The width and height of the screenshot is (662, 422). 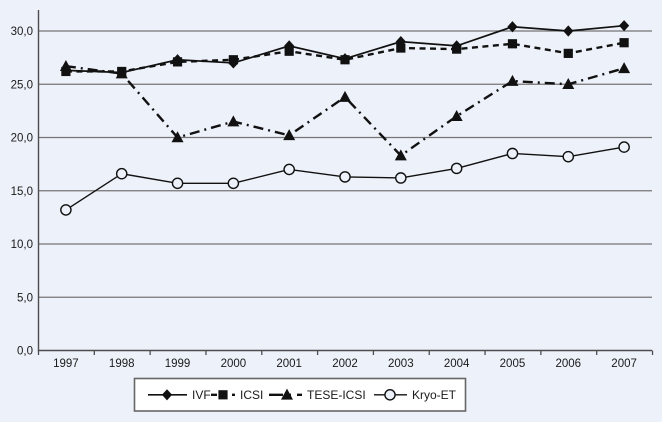 I want to click on legend-label-tese-icsi: TESE-ICSI, so click(x=336, y=395).